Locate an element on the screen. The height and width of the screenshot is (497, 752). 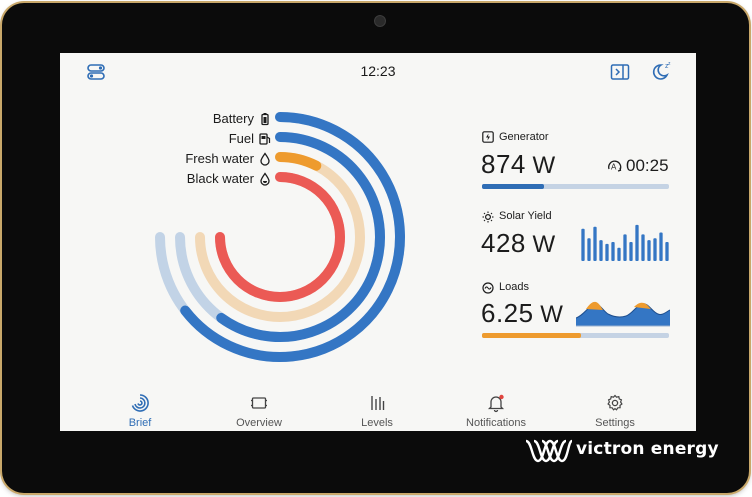
levels-icon is located at coordinates (378, 403).